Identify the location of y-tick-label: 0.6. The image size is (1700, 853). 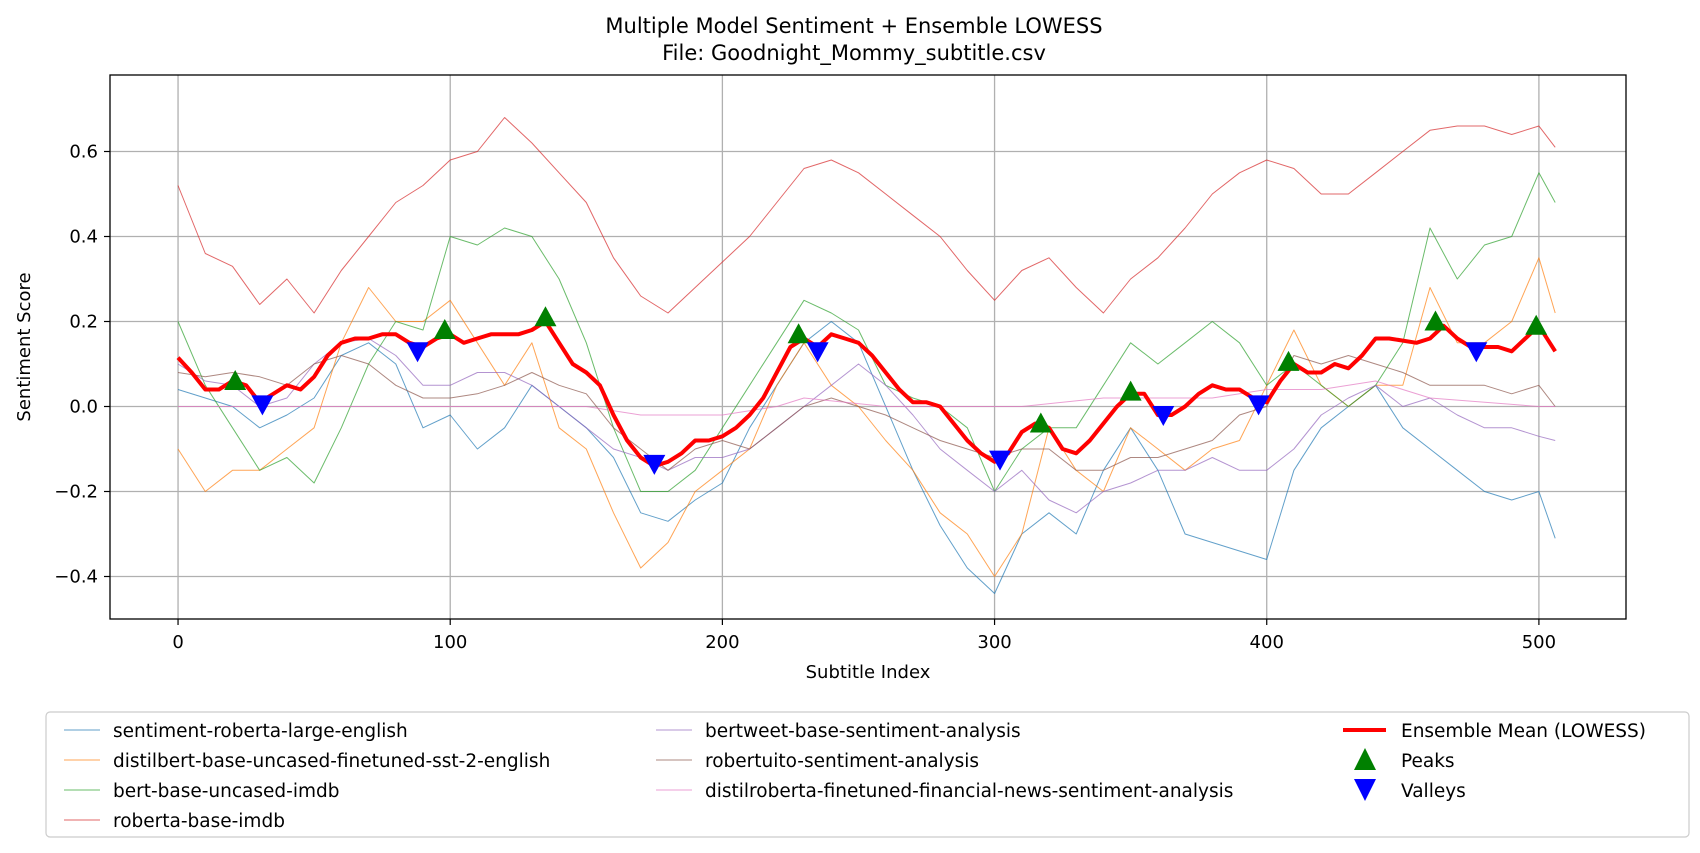
(83, 152).